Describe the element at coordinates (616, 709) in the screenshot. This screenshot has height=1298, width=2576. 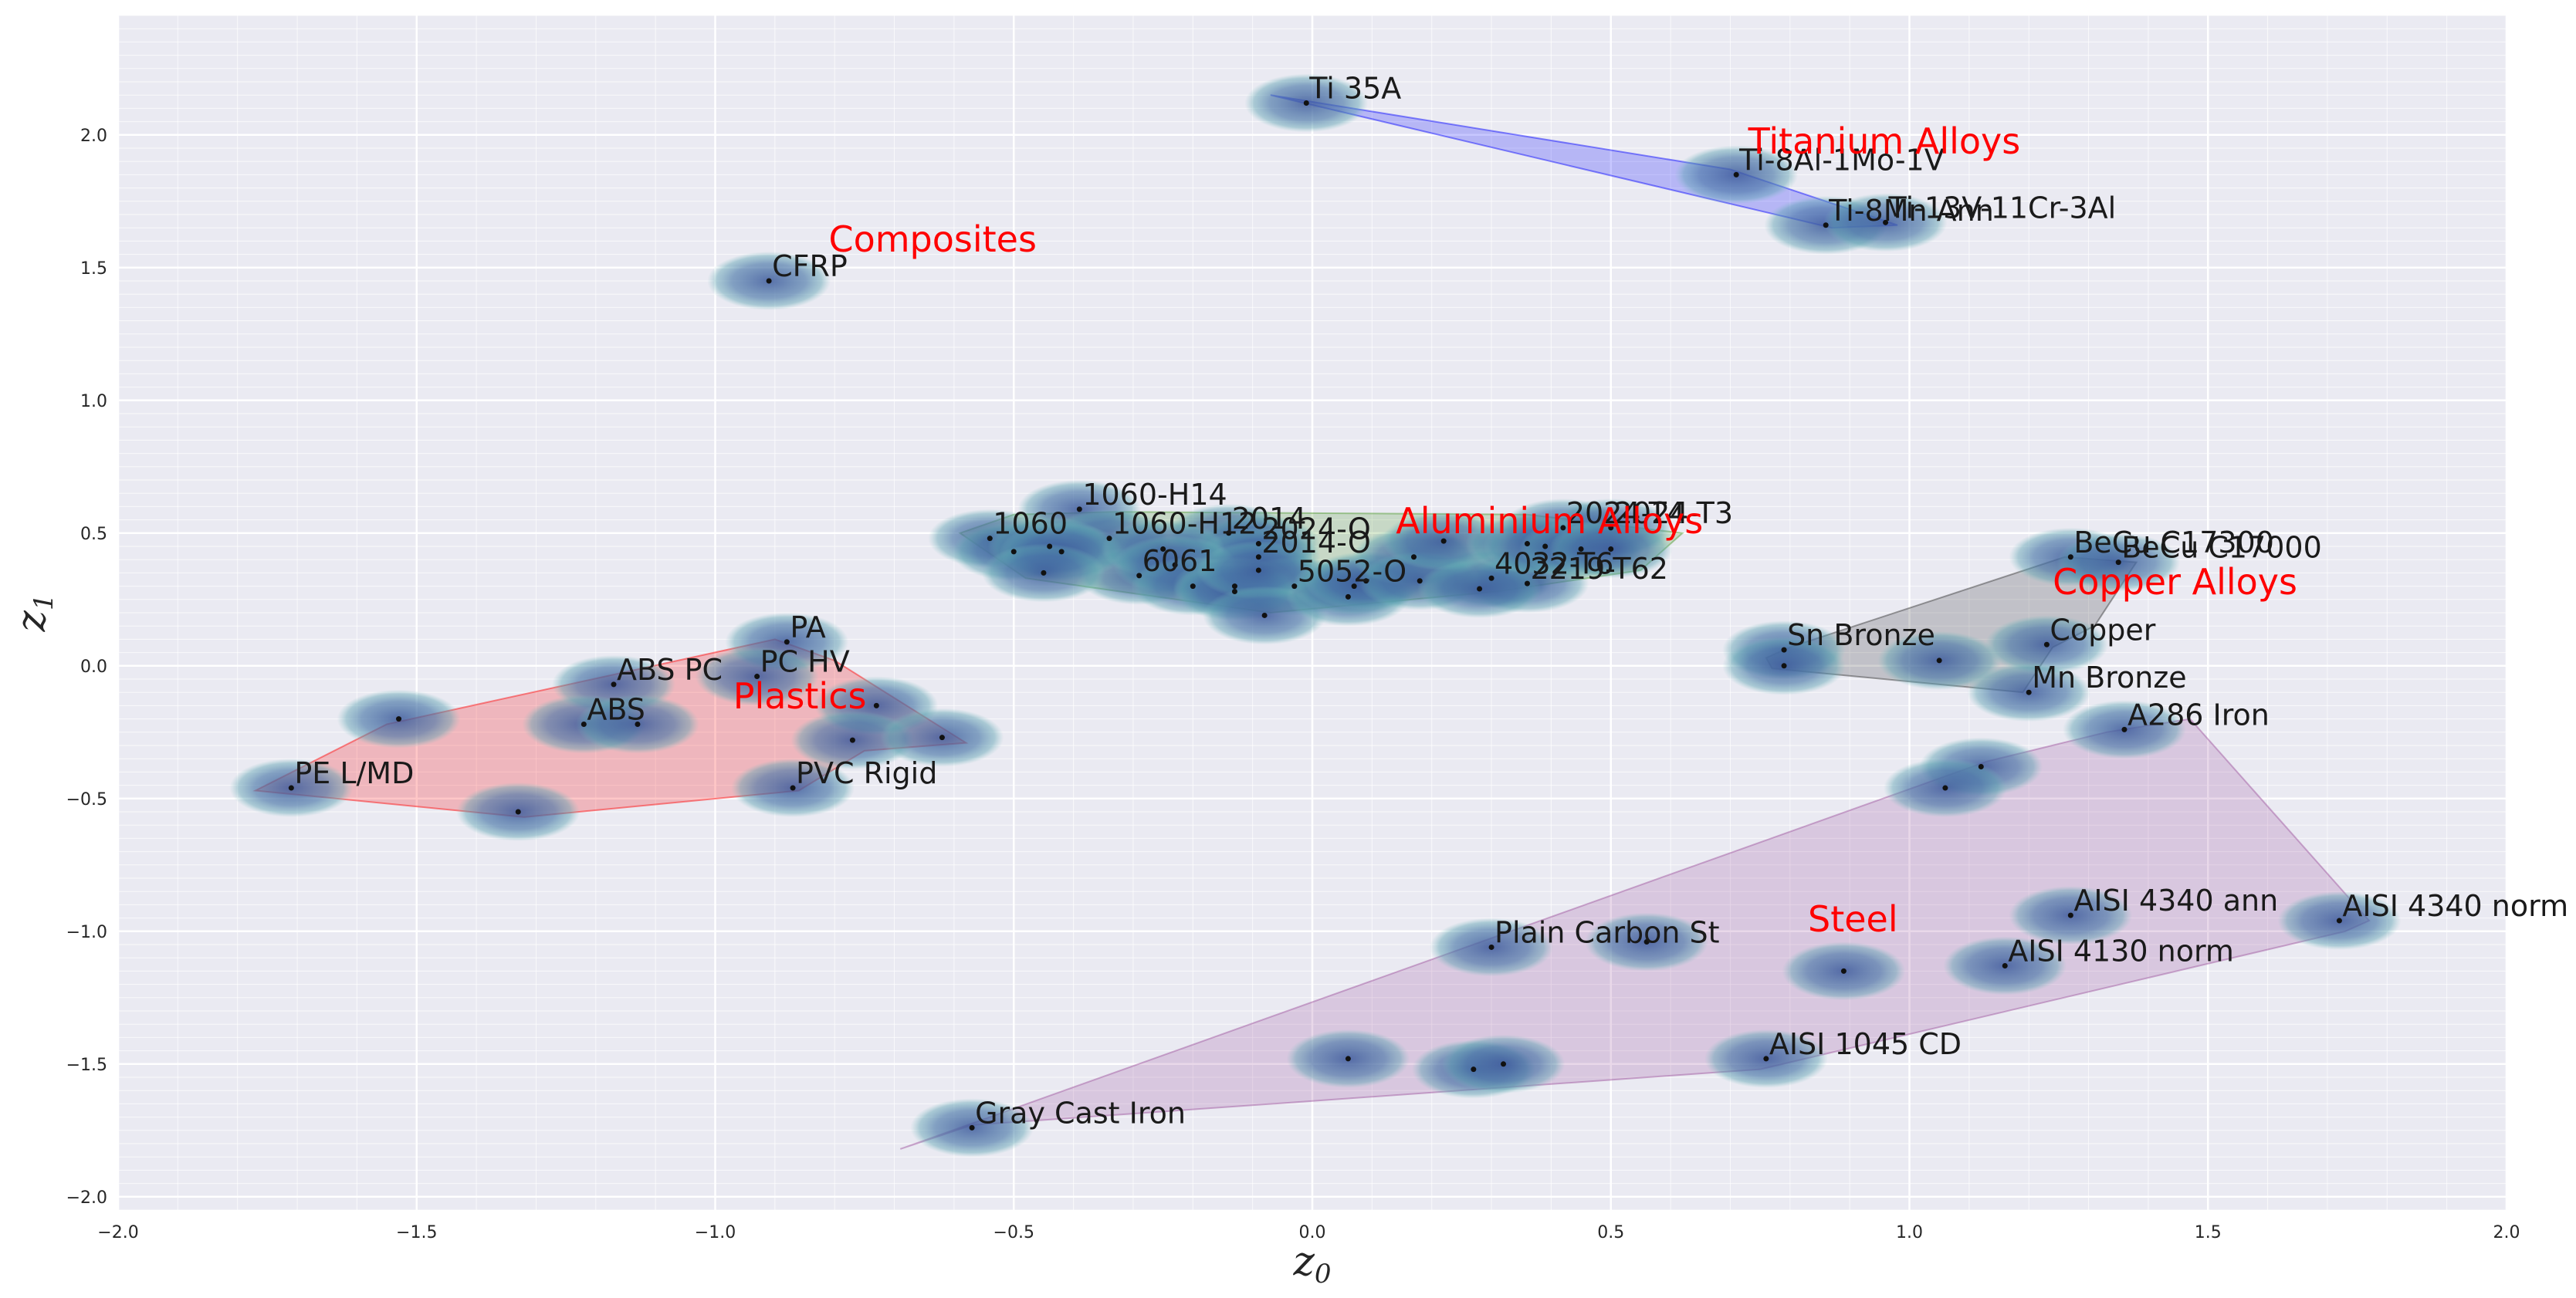
I see `point-label-abs: ABS` at that location.